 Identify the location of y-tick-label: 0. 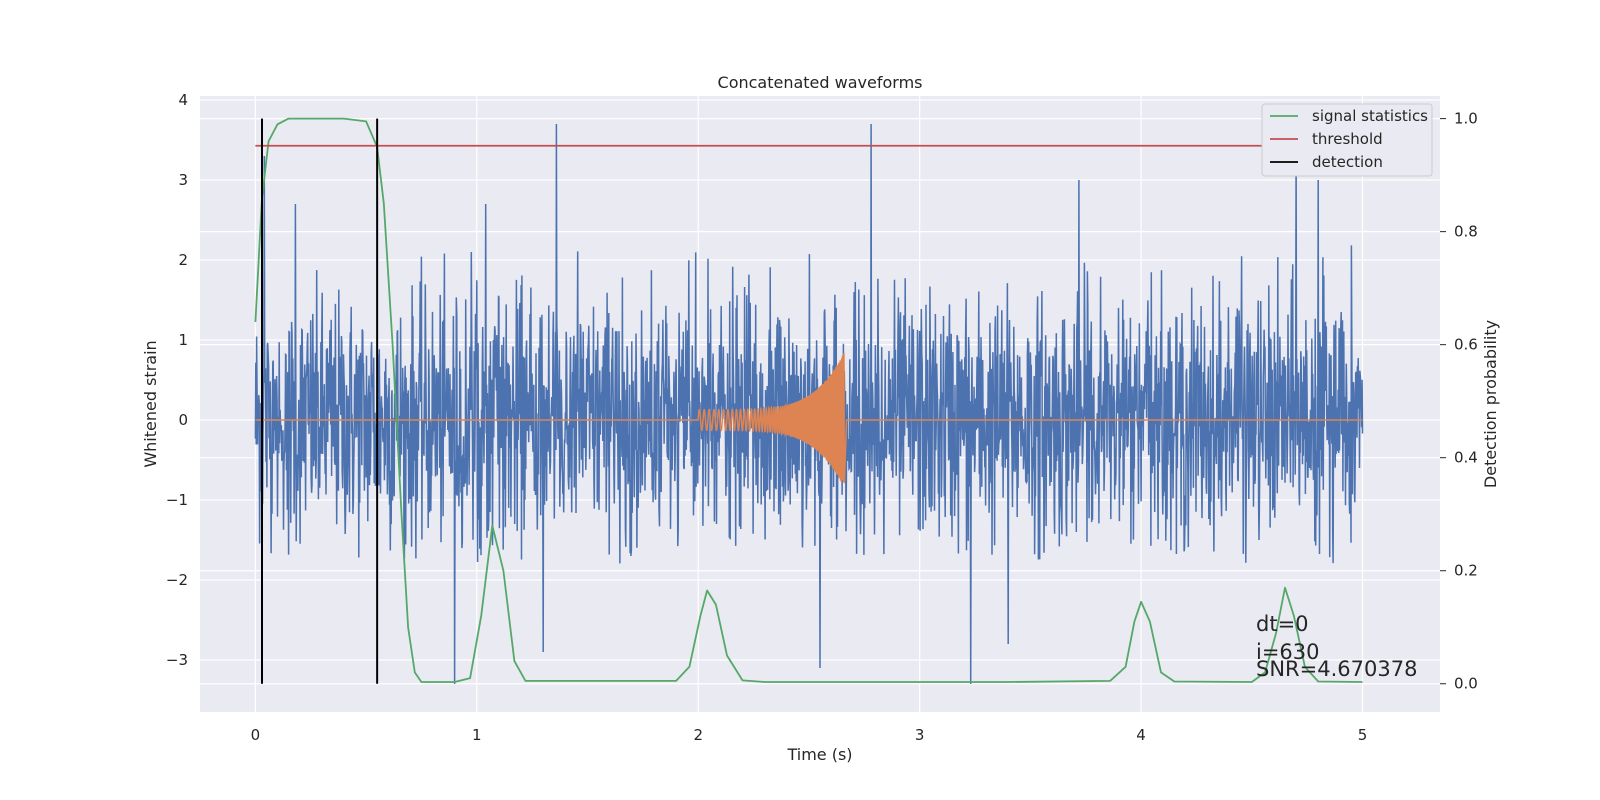
(183, 420).